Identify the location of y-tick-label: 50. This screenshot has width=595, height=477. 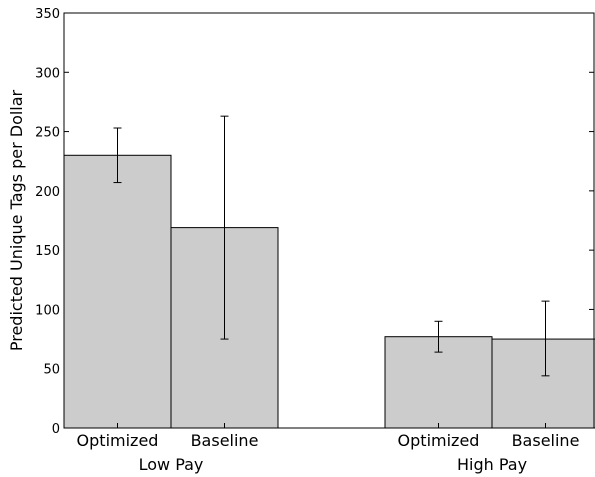
(51, 370).